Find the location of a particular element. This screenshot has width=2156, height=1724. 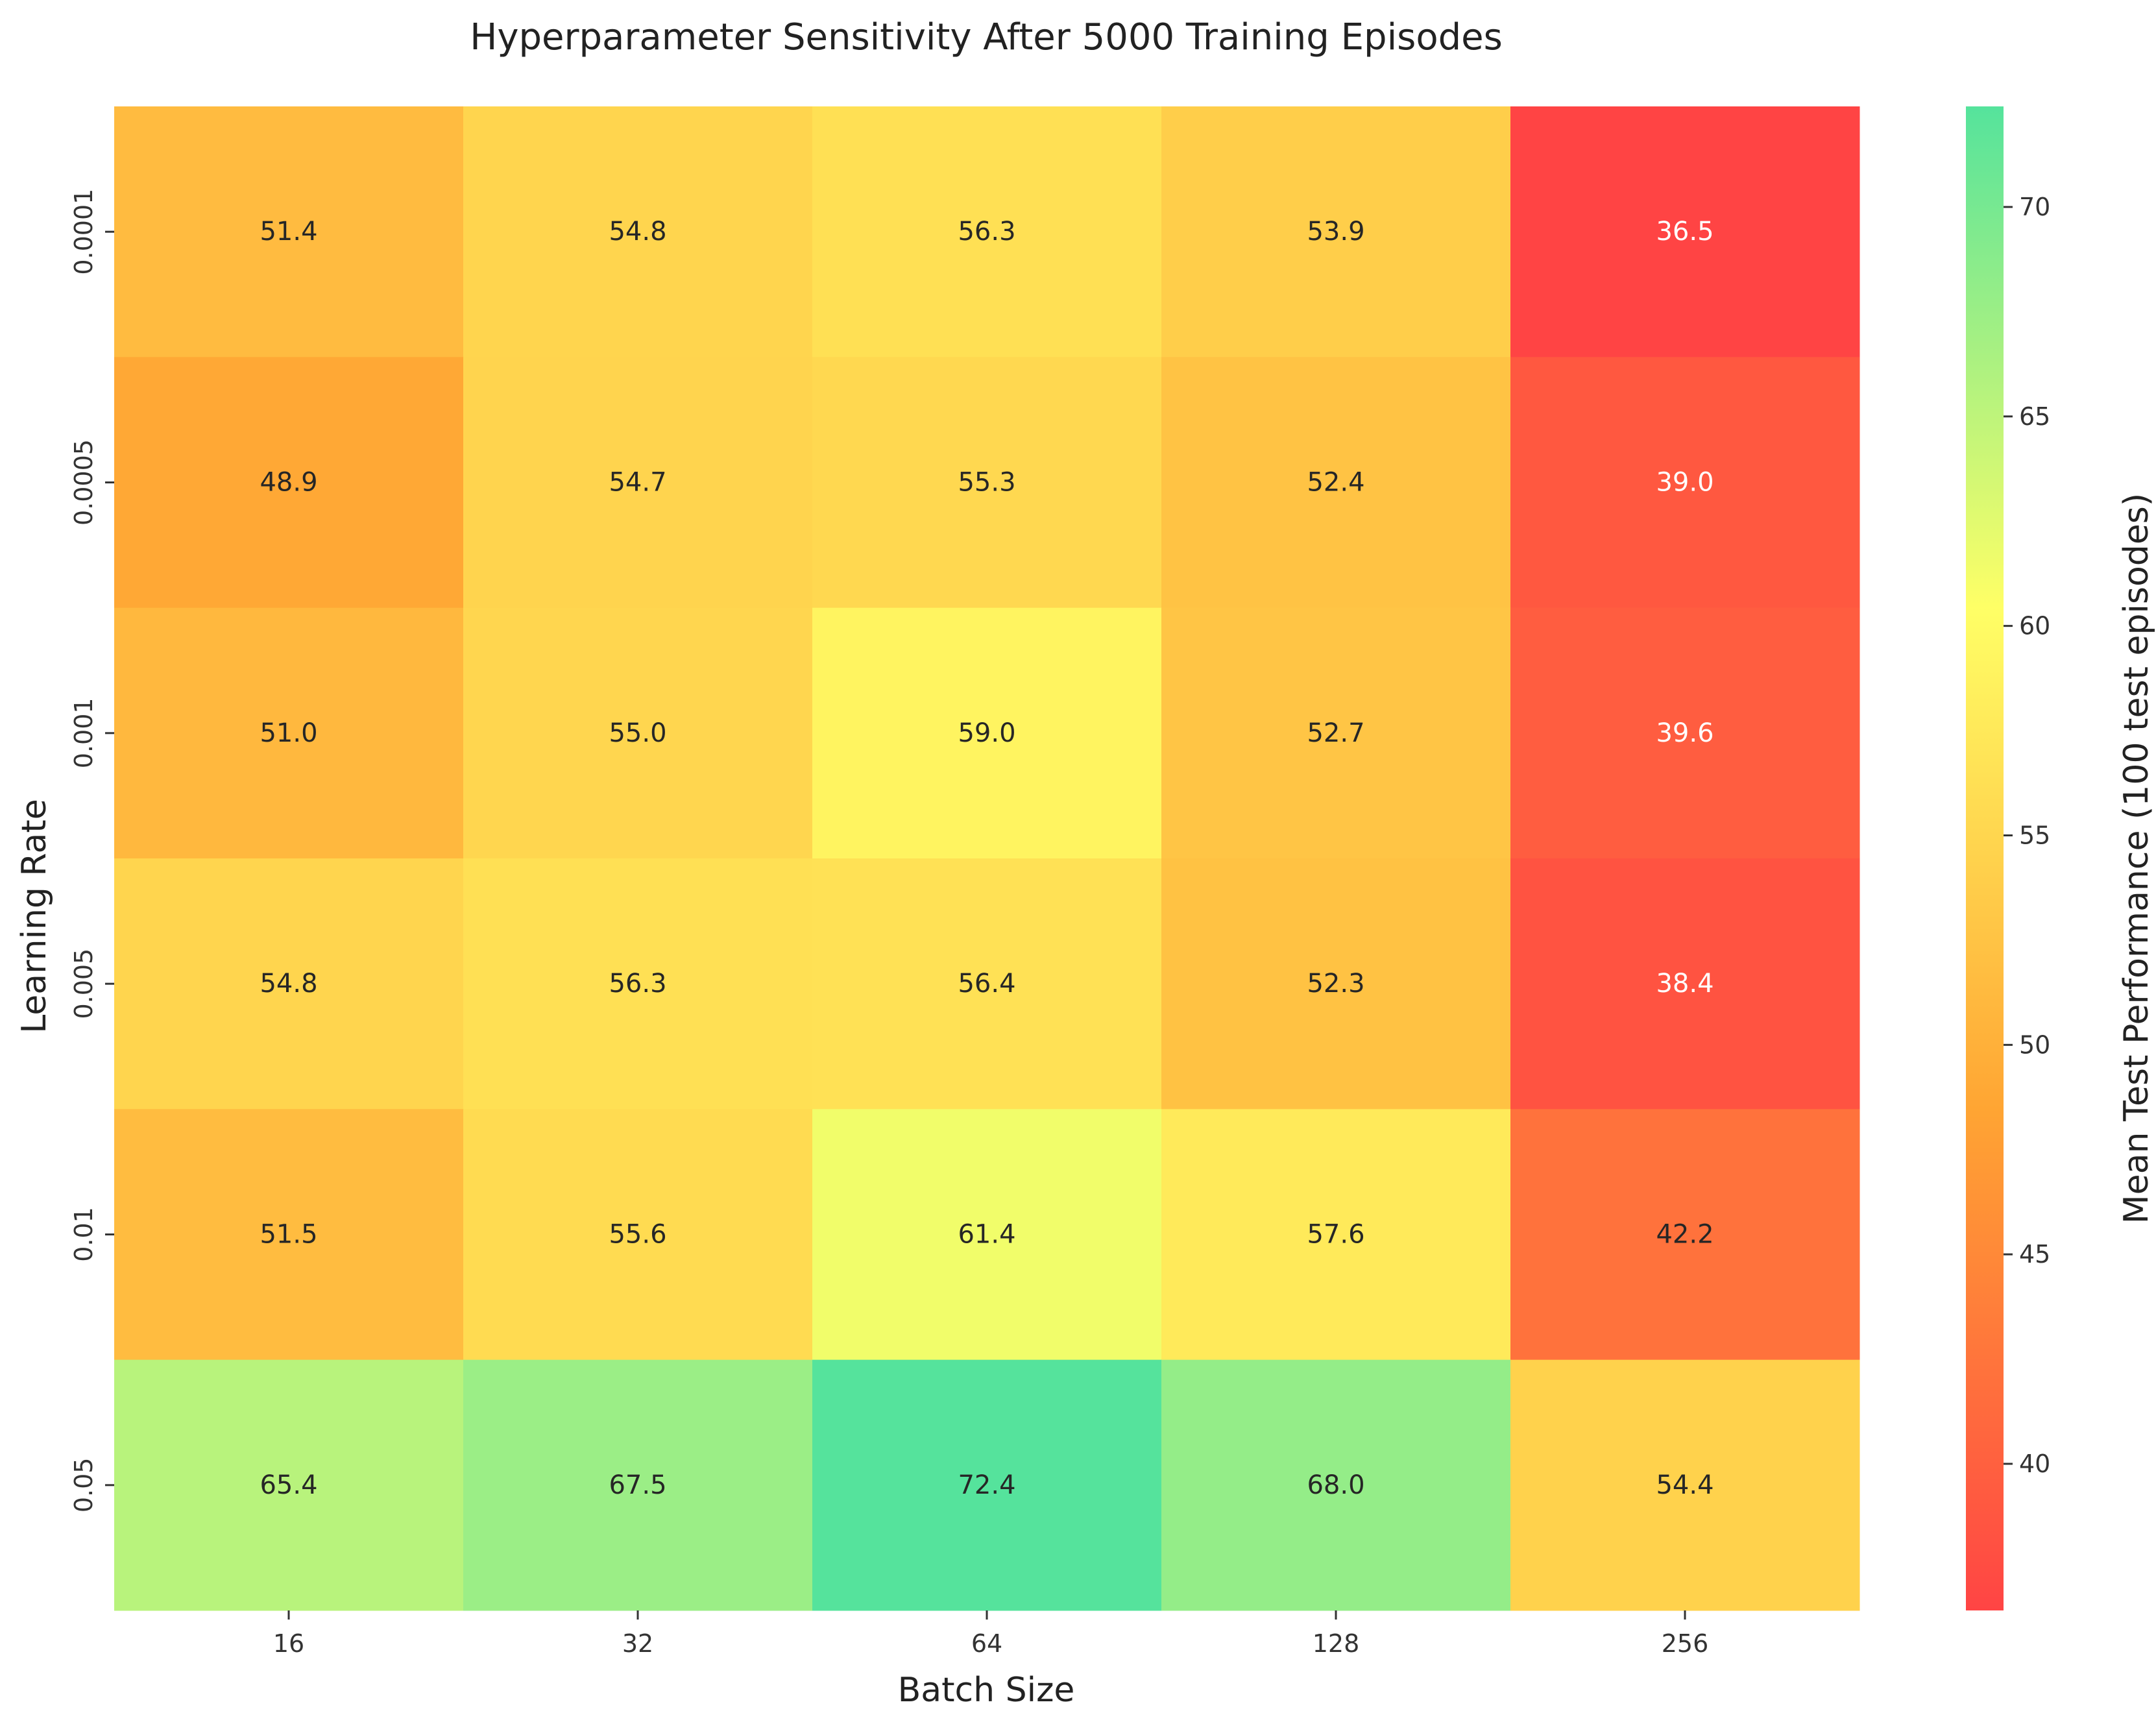

cell-value-label: 39.0 is located at coordinates (1685, 483).